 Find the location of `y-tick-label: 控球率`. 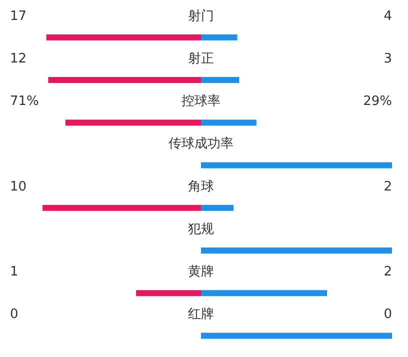

y-tick-label: 控球率 is located at coordinates (201, 101).